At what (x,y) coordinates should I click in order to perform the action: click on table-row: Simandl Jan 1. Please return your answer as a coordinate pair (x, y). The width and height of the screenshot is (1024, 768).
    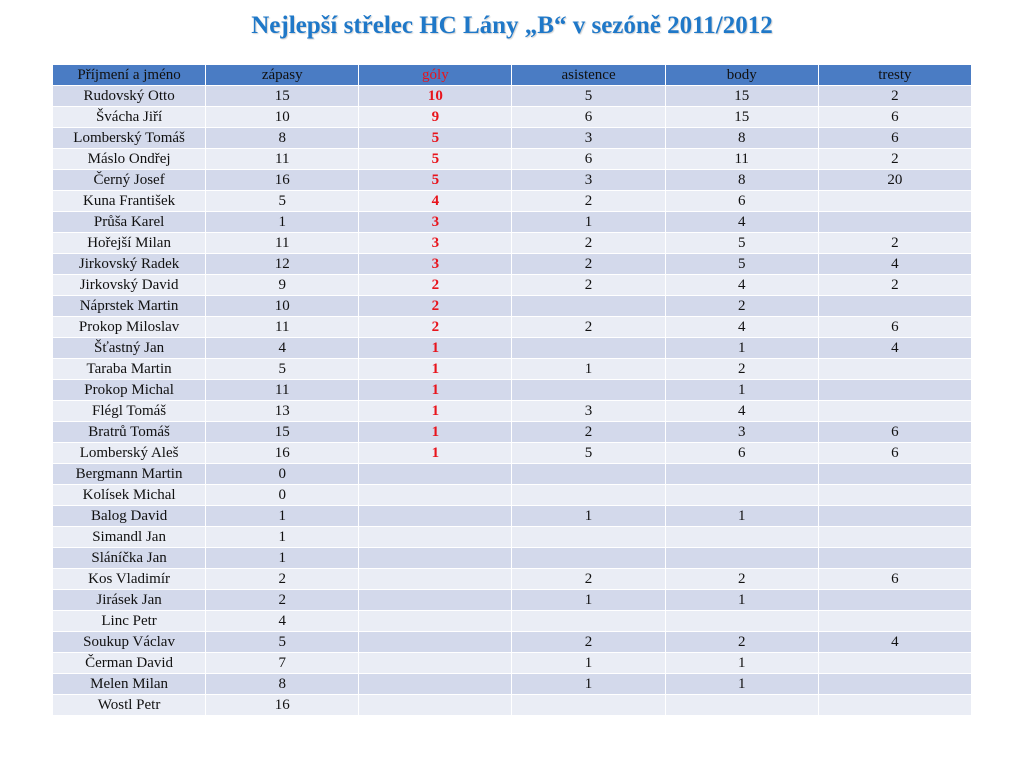
    Looking at the image, I should click on (512, 537).